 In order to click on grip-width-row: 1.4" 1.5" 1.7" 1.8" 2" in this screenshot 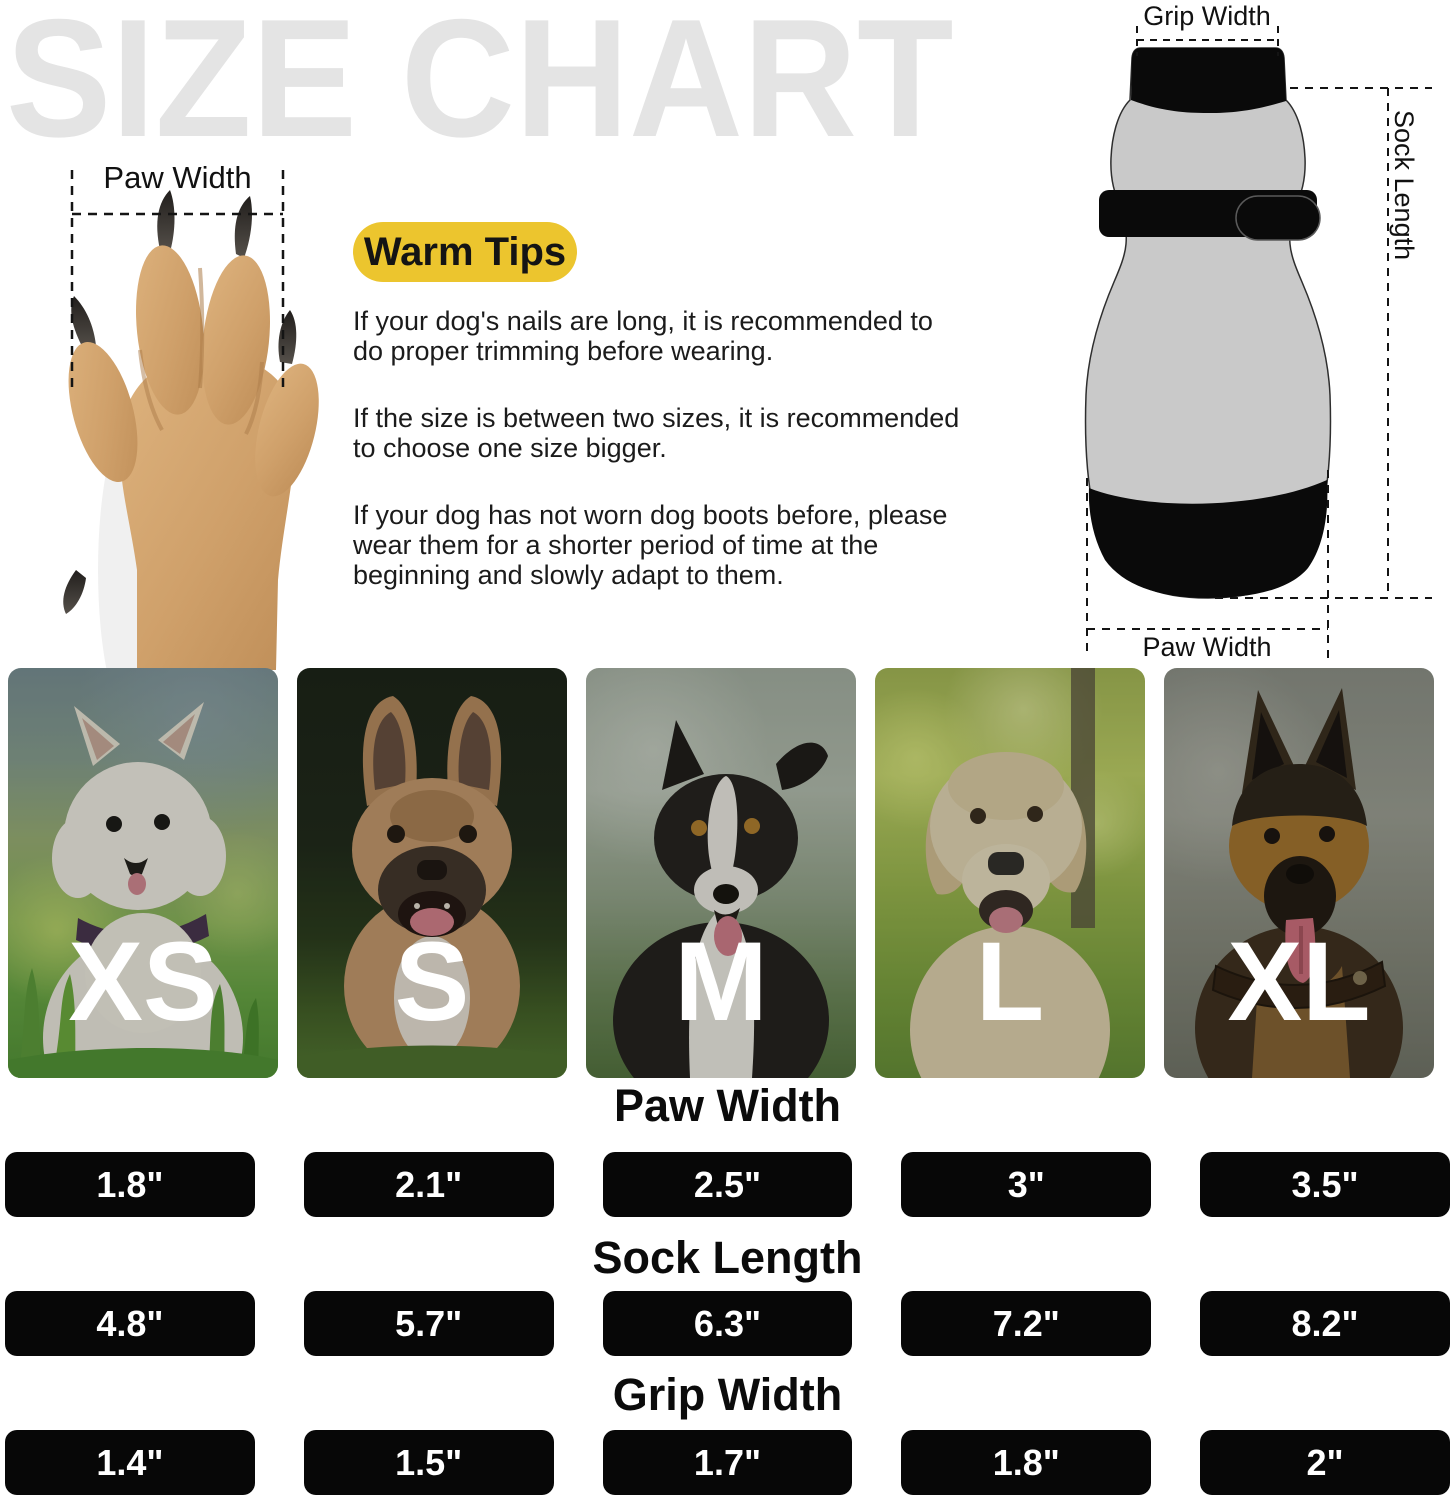, I will do `click(727, 1462)`.